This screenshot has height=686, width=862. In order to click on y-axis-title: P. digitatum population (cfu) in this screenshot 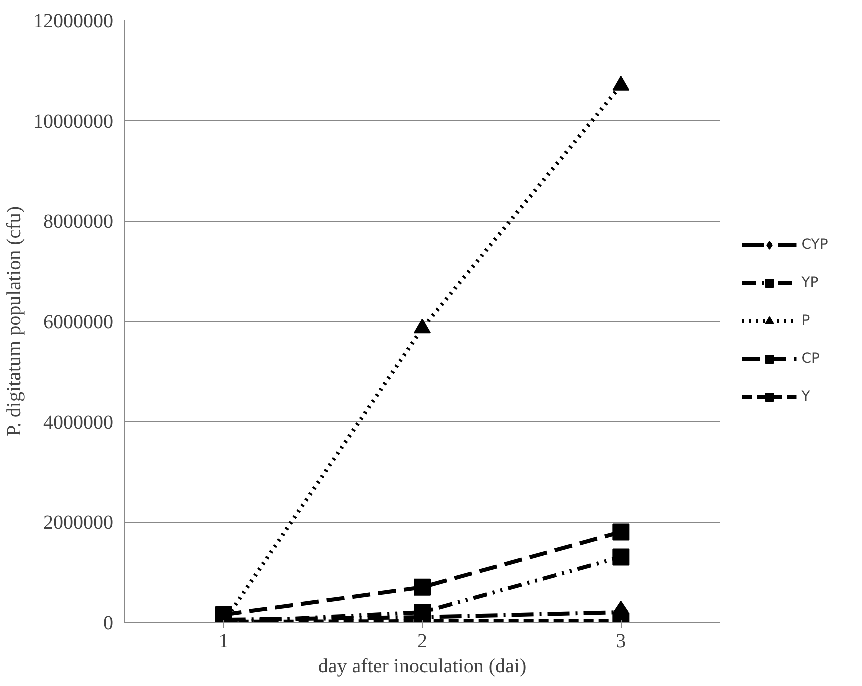, I will do `click(15, 321)`.